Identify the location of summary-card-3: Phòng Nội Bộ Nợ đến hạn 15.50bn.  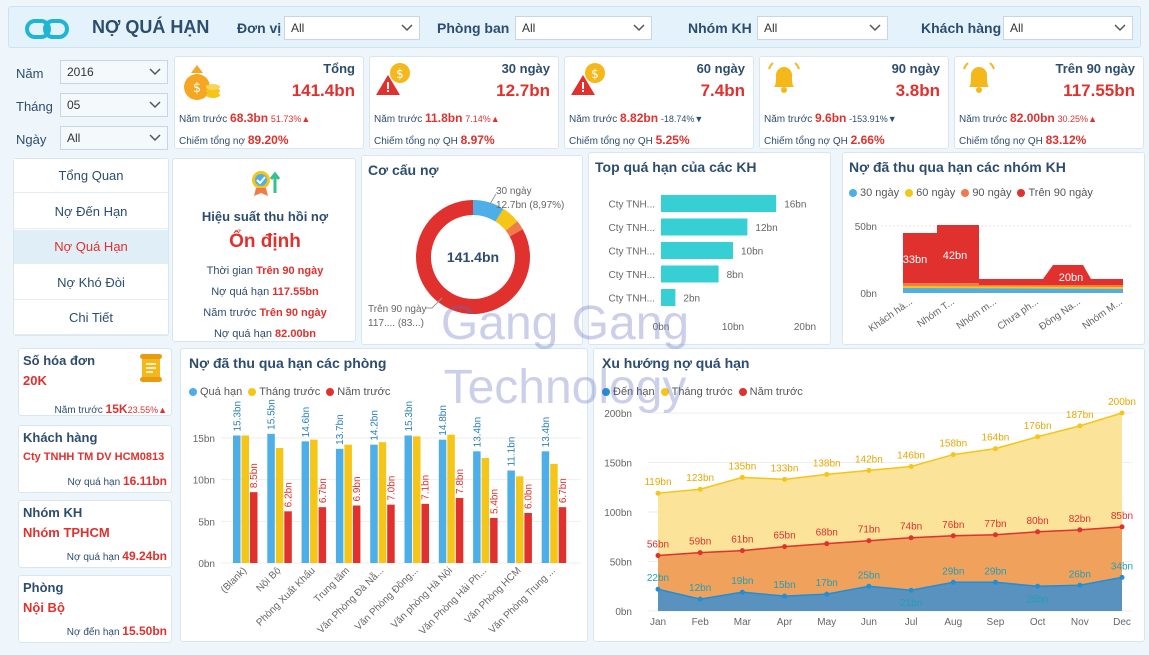
(95, 609).